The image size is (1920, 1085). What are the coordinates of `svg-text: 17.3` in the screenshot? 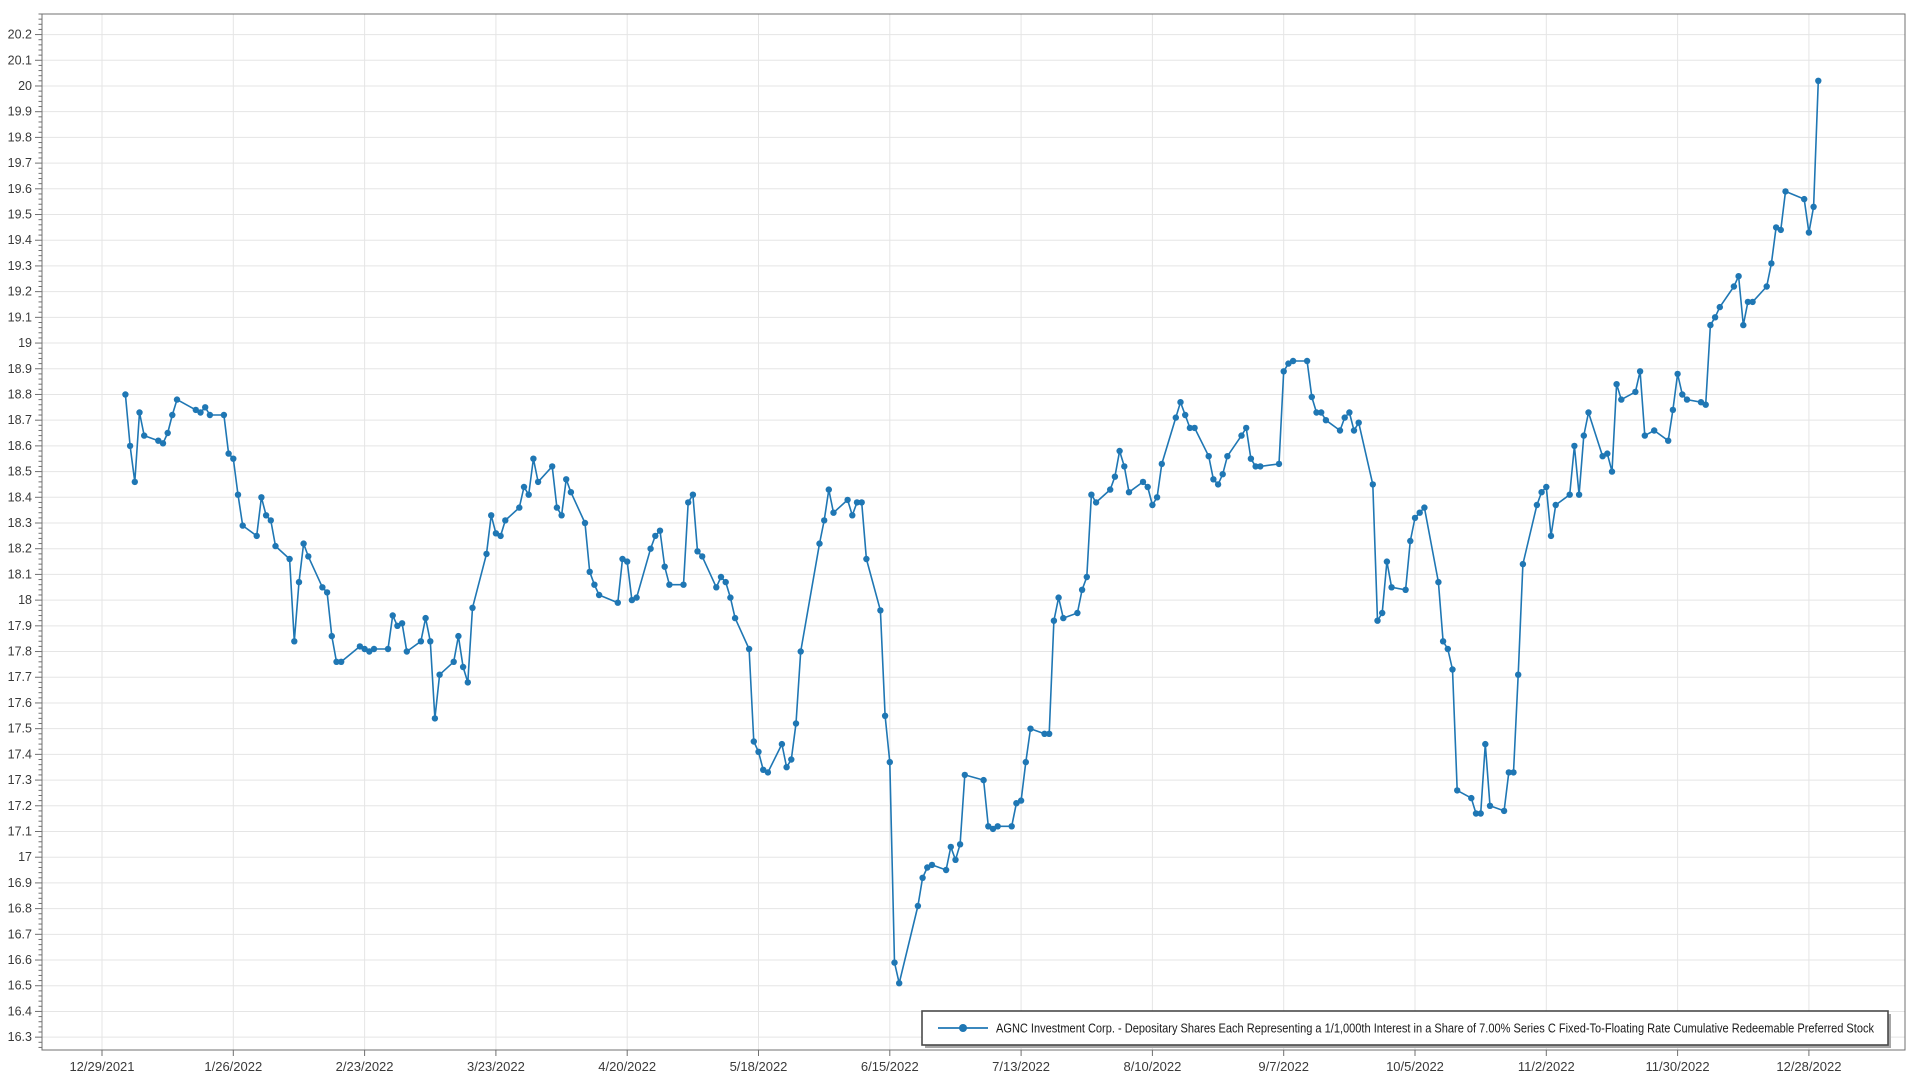 It's located at (20, 780).